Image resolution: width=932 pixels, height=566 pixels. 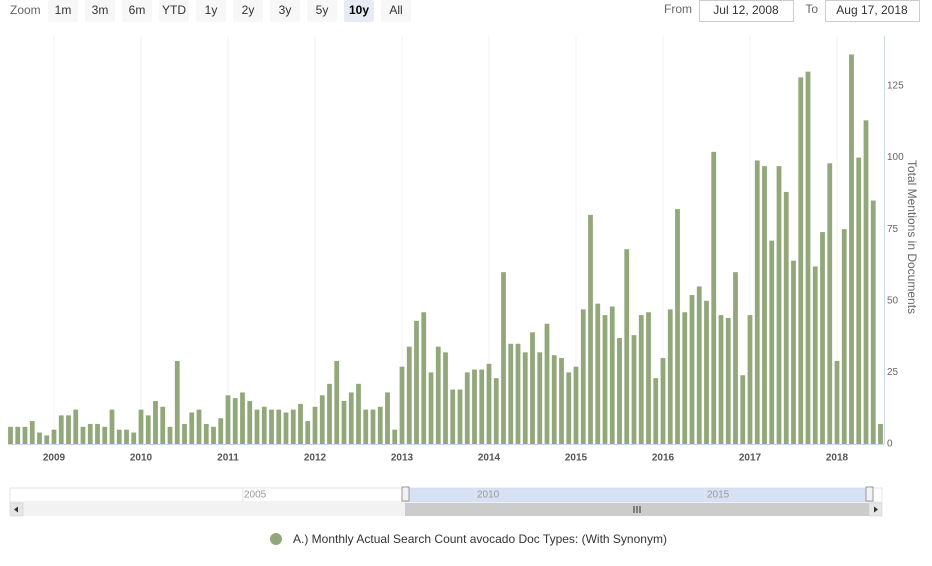 I want to click on zoom-button-label: 3y, so click(x=285, y=10).